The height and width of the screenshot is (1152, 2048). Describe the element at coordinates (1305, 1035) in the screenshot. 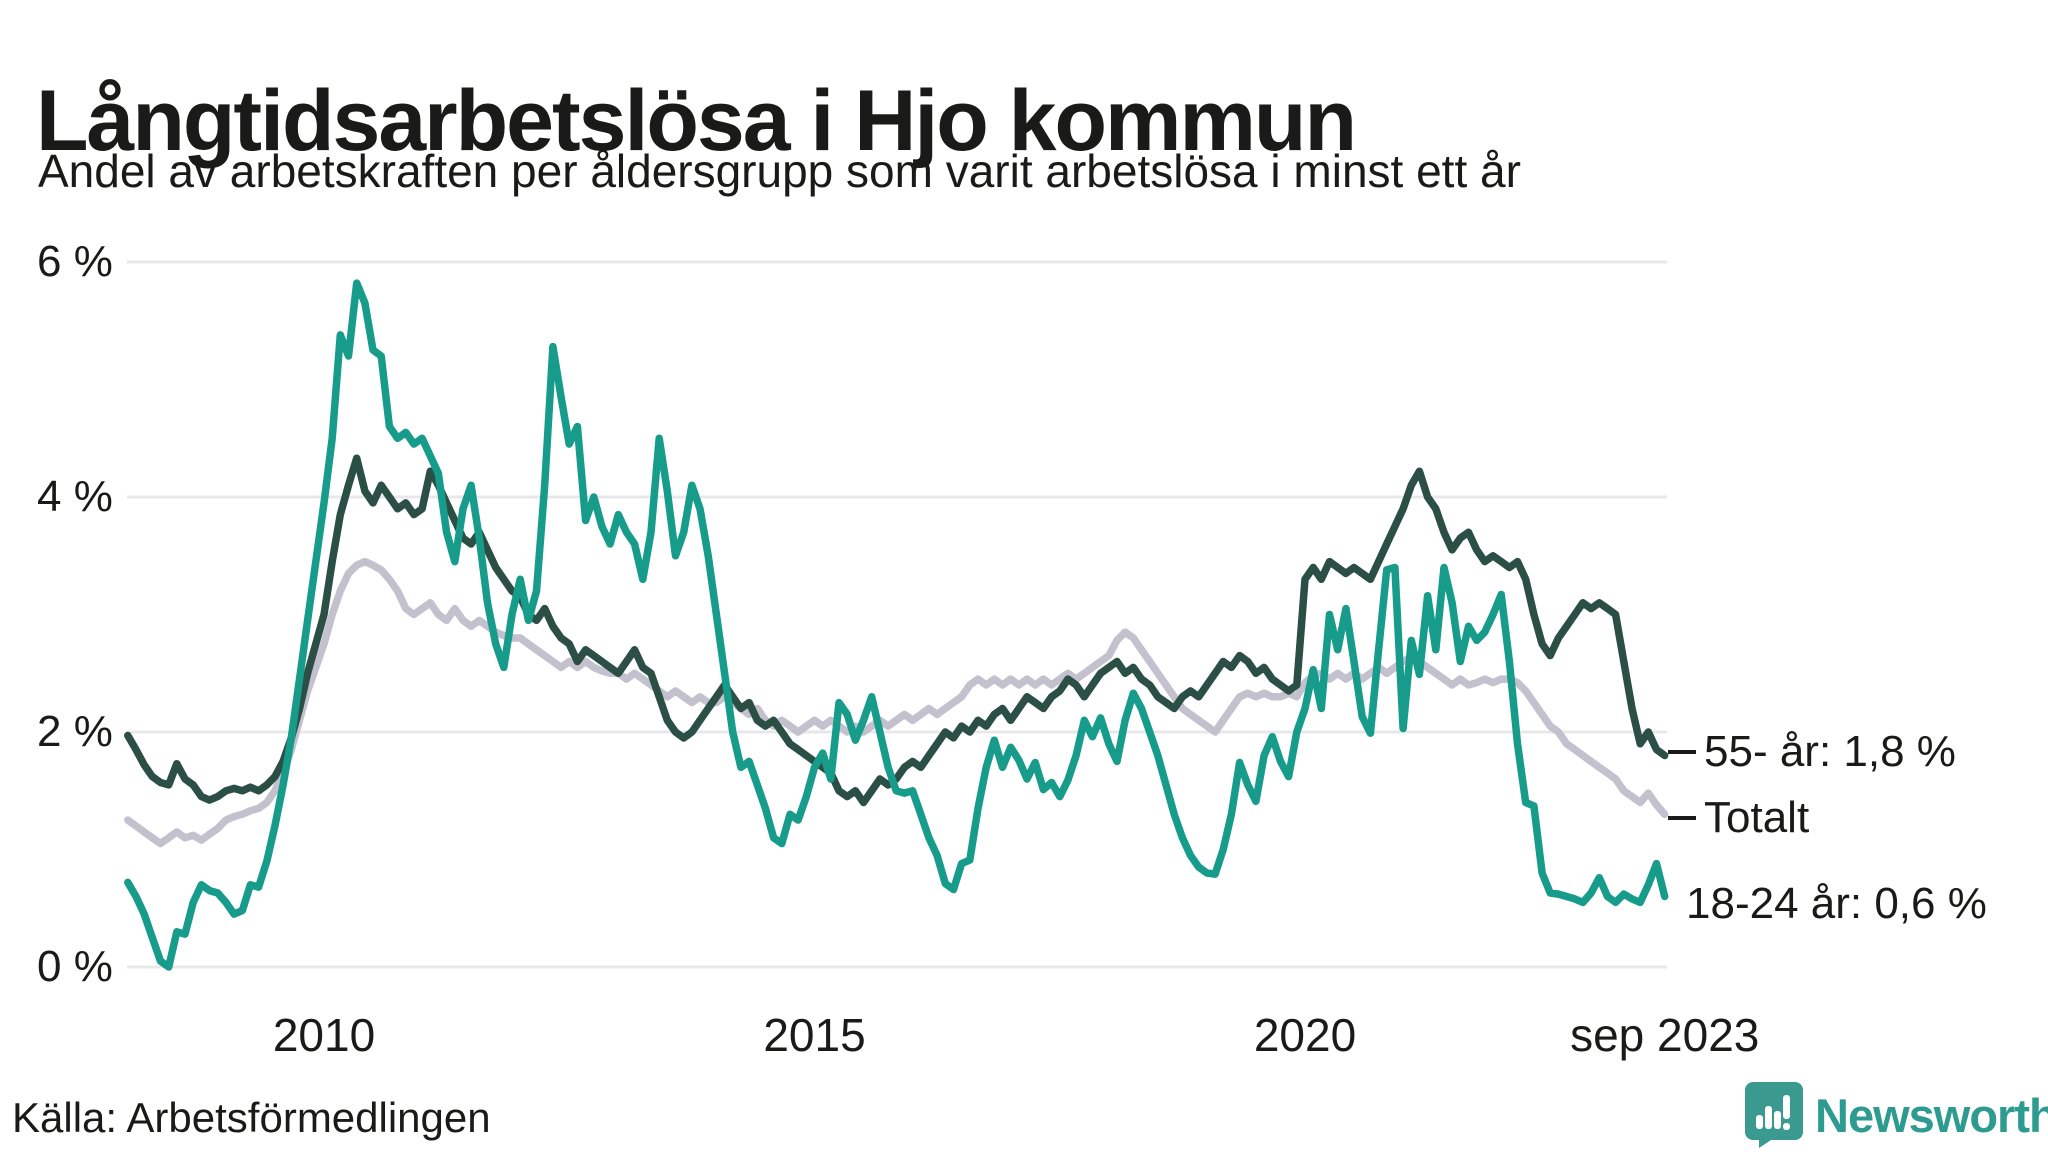

I see `x-tick-label: 2020` at that location.